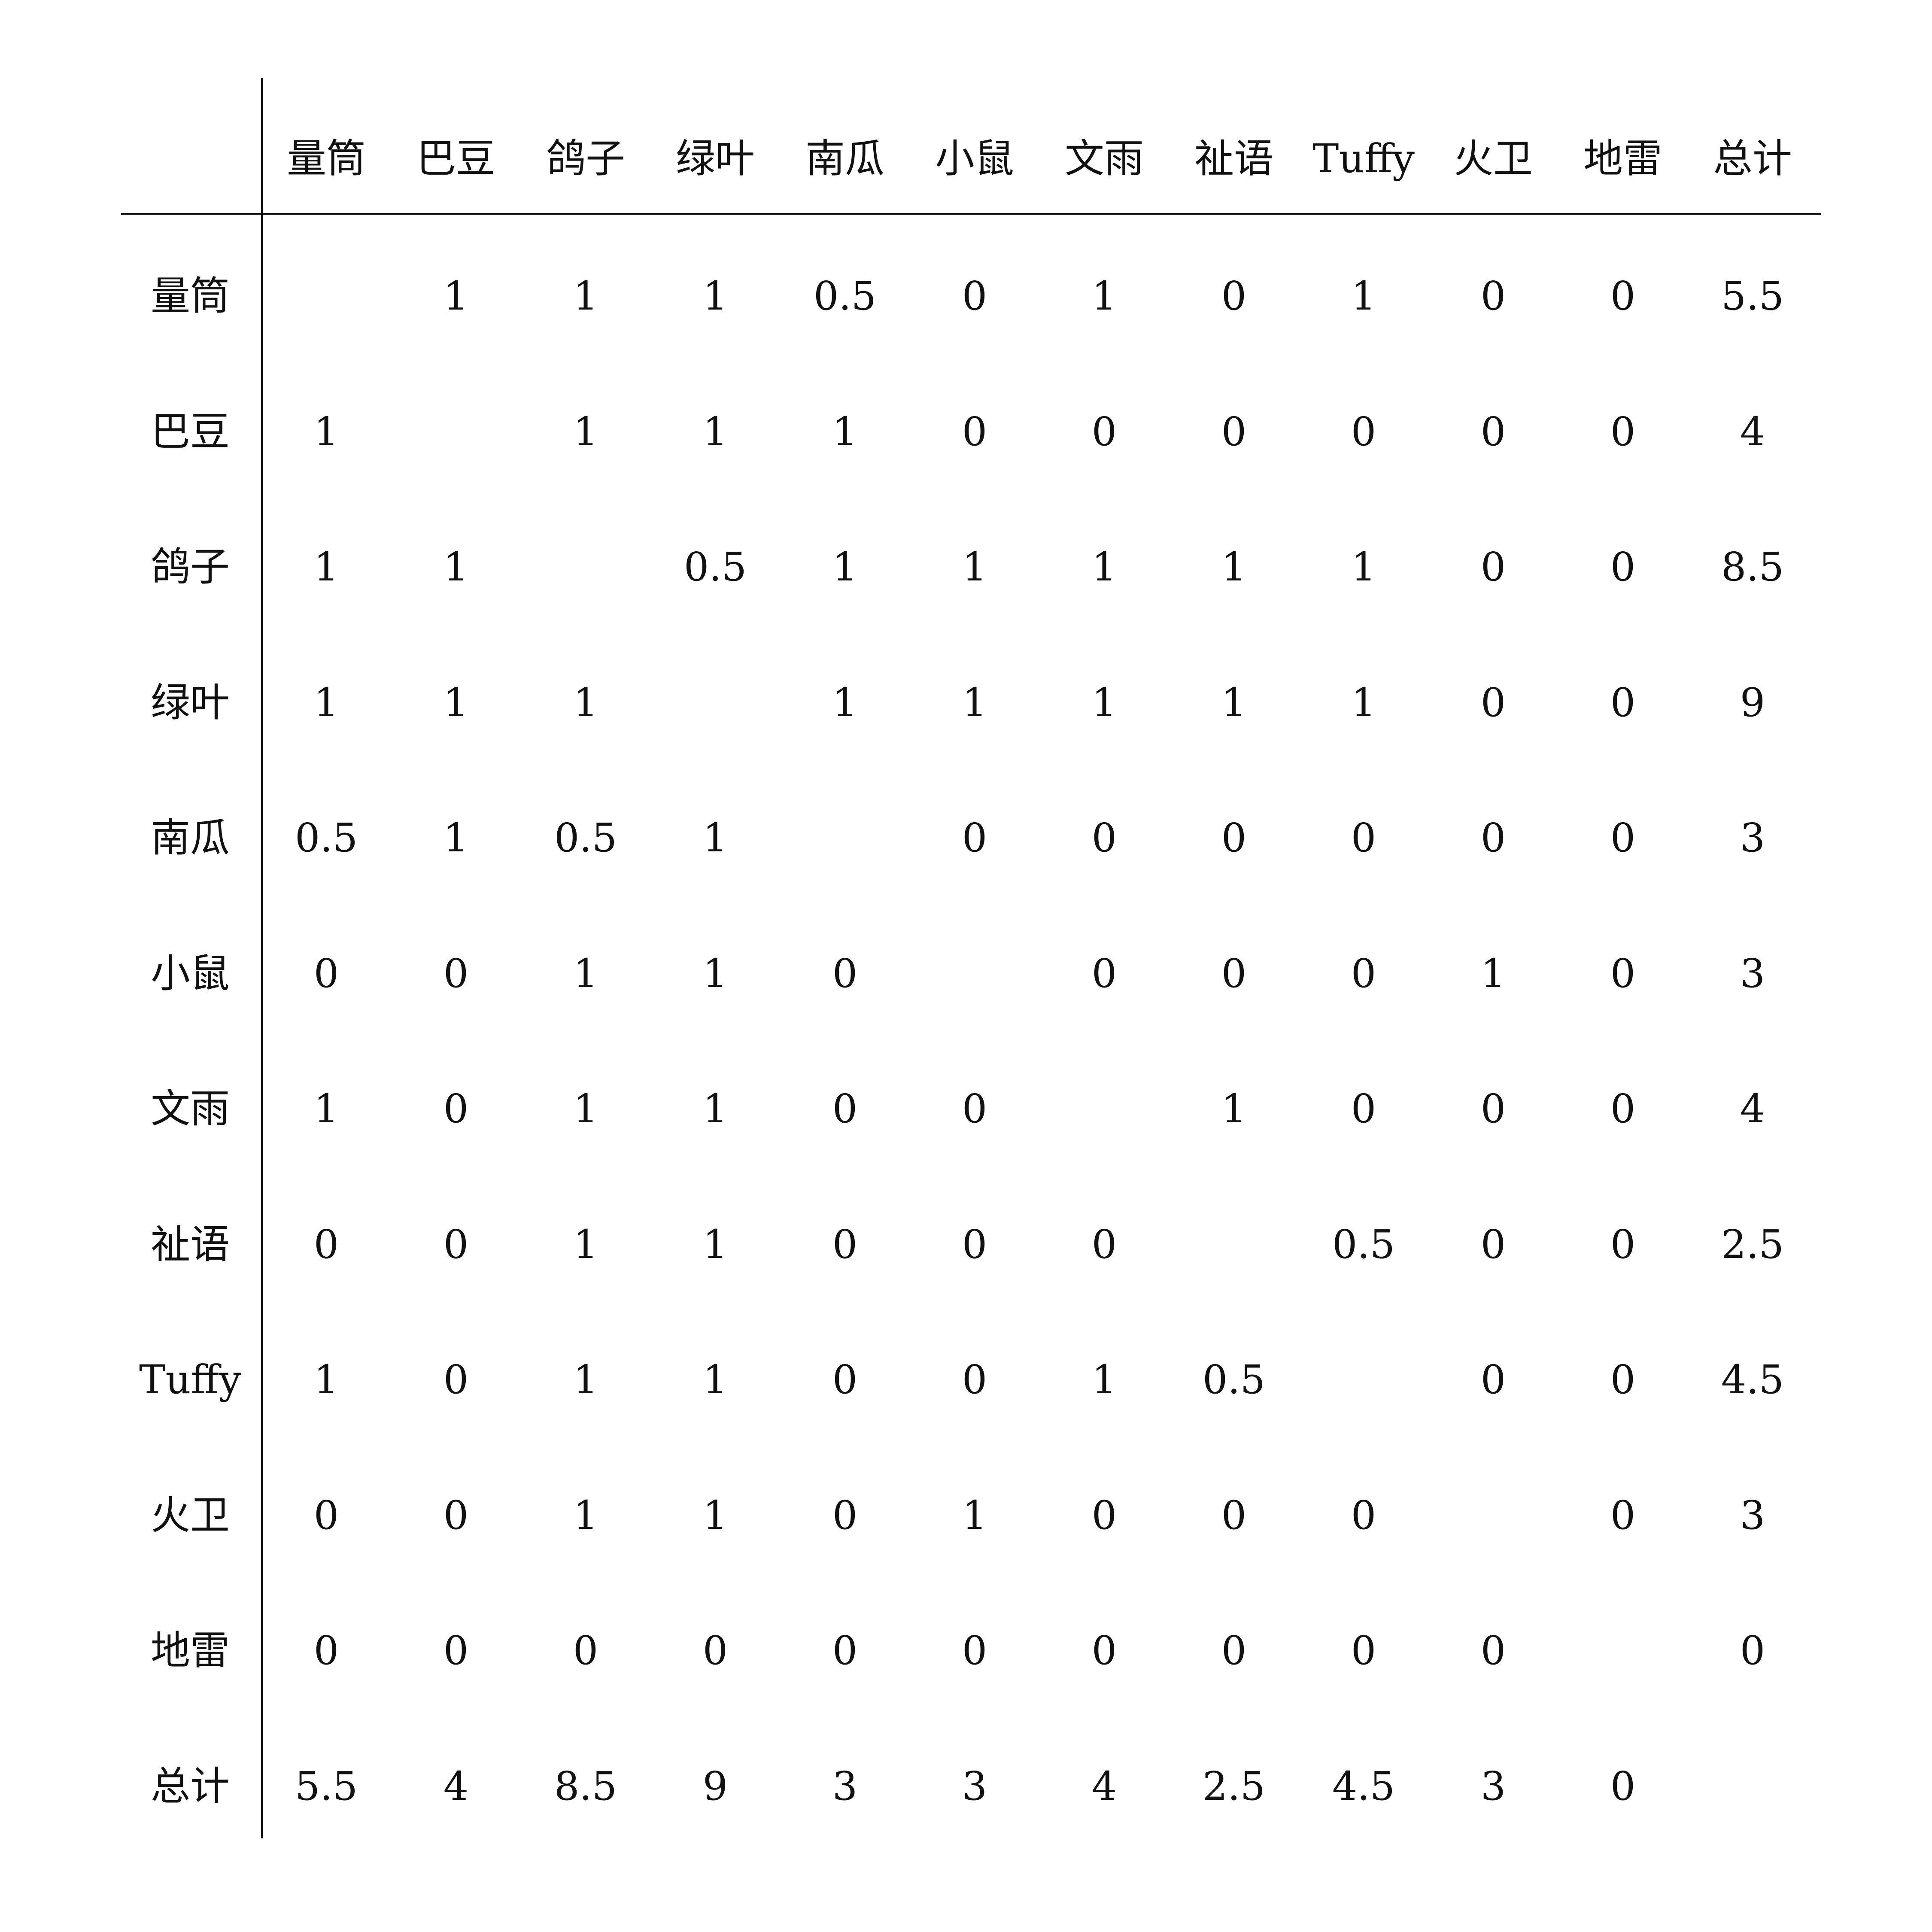 This screenshot has height=1932, width=1932. What do you see at coordinates (190, 296) in the screenshot?
I see `row-header: 量筒` at bounding box center [190, 296].